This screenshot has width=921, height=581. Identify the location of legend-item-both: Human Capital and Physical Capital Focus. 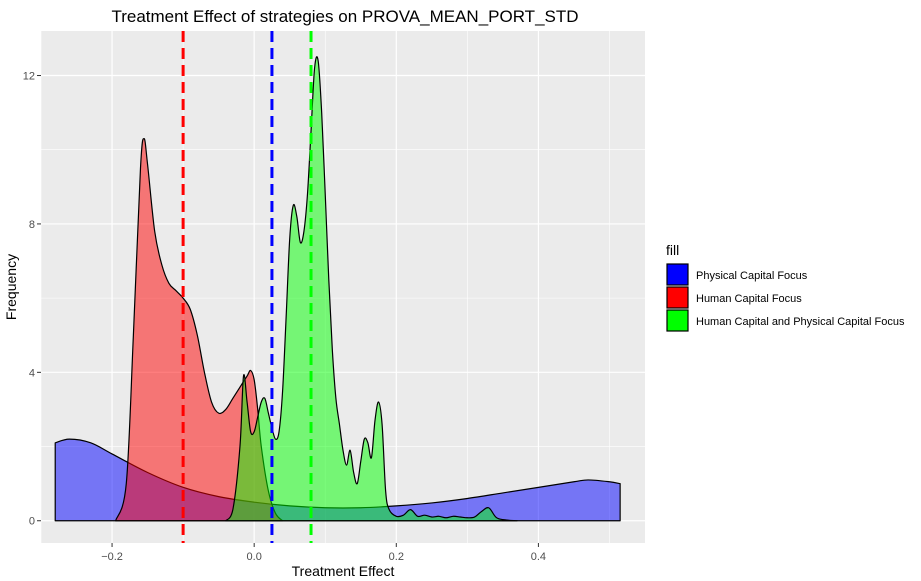
(785, 320).